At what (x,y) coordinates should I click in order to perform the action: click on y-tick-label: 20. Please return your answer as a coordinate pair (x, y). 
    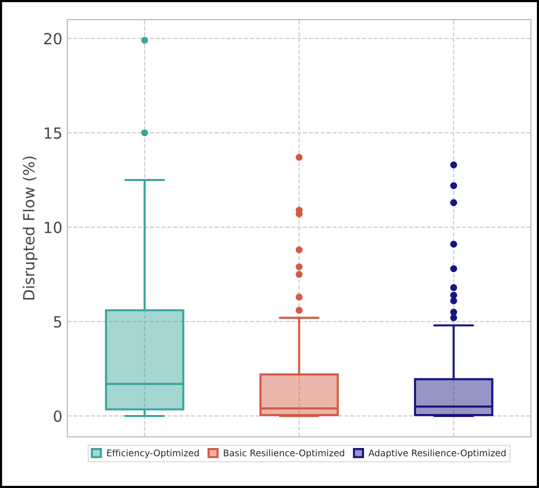
    Looking at the image, I should click on (53, 38).